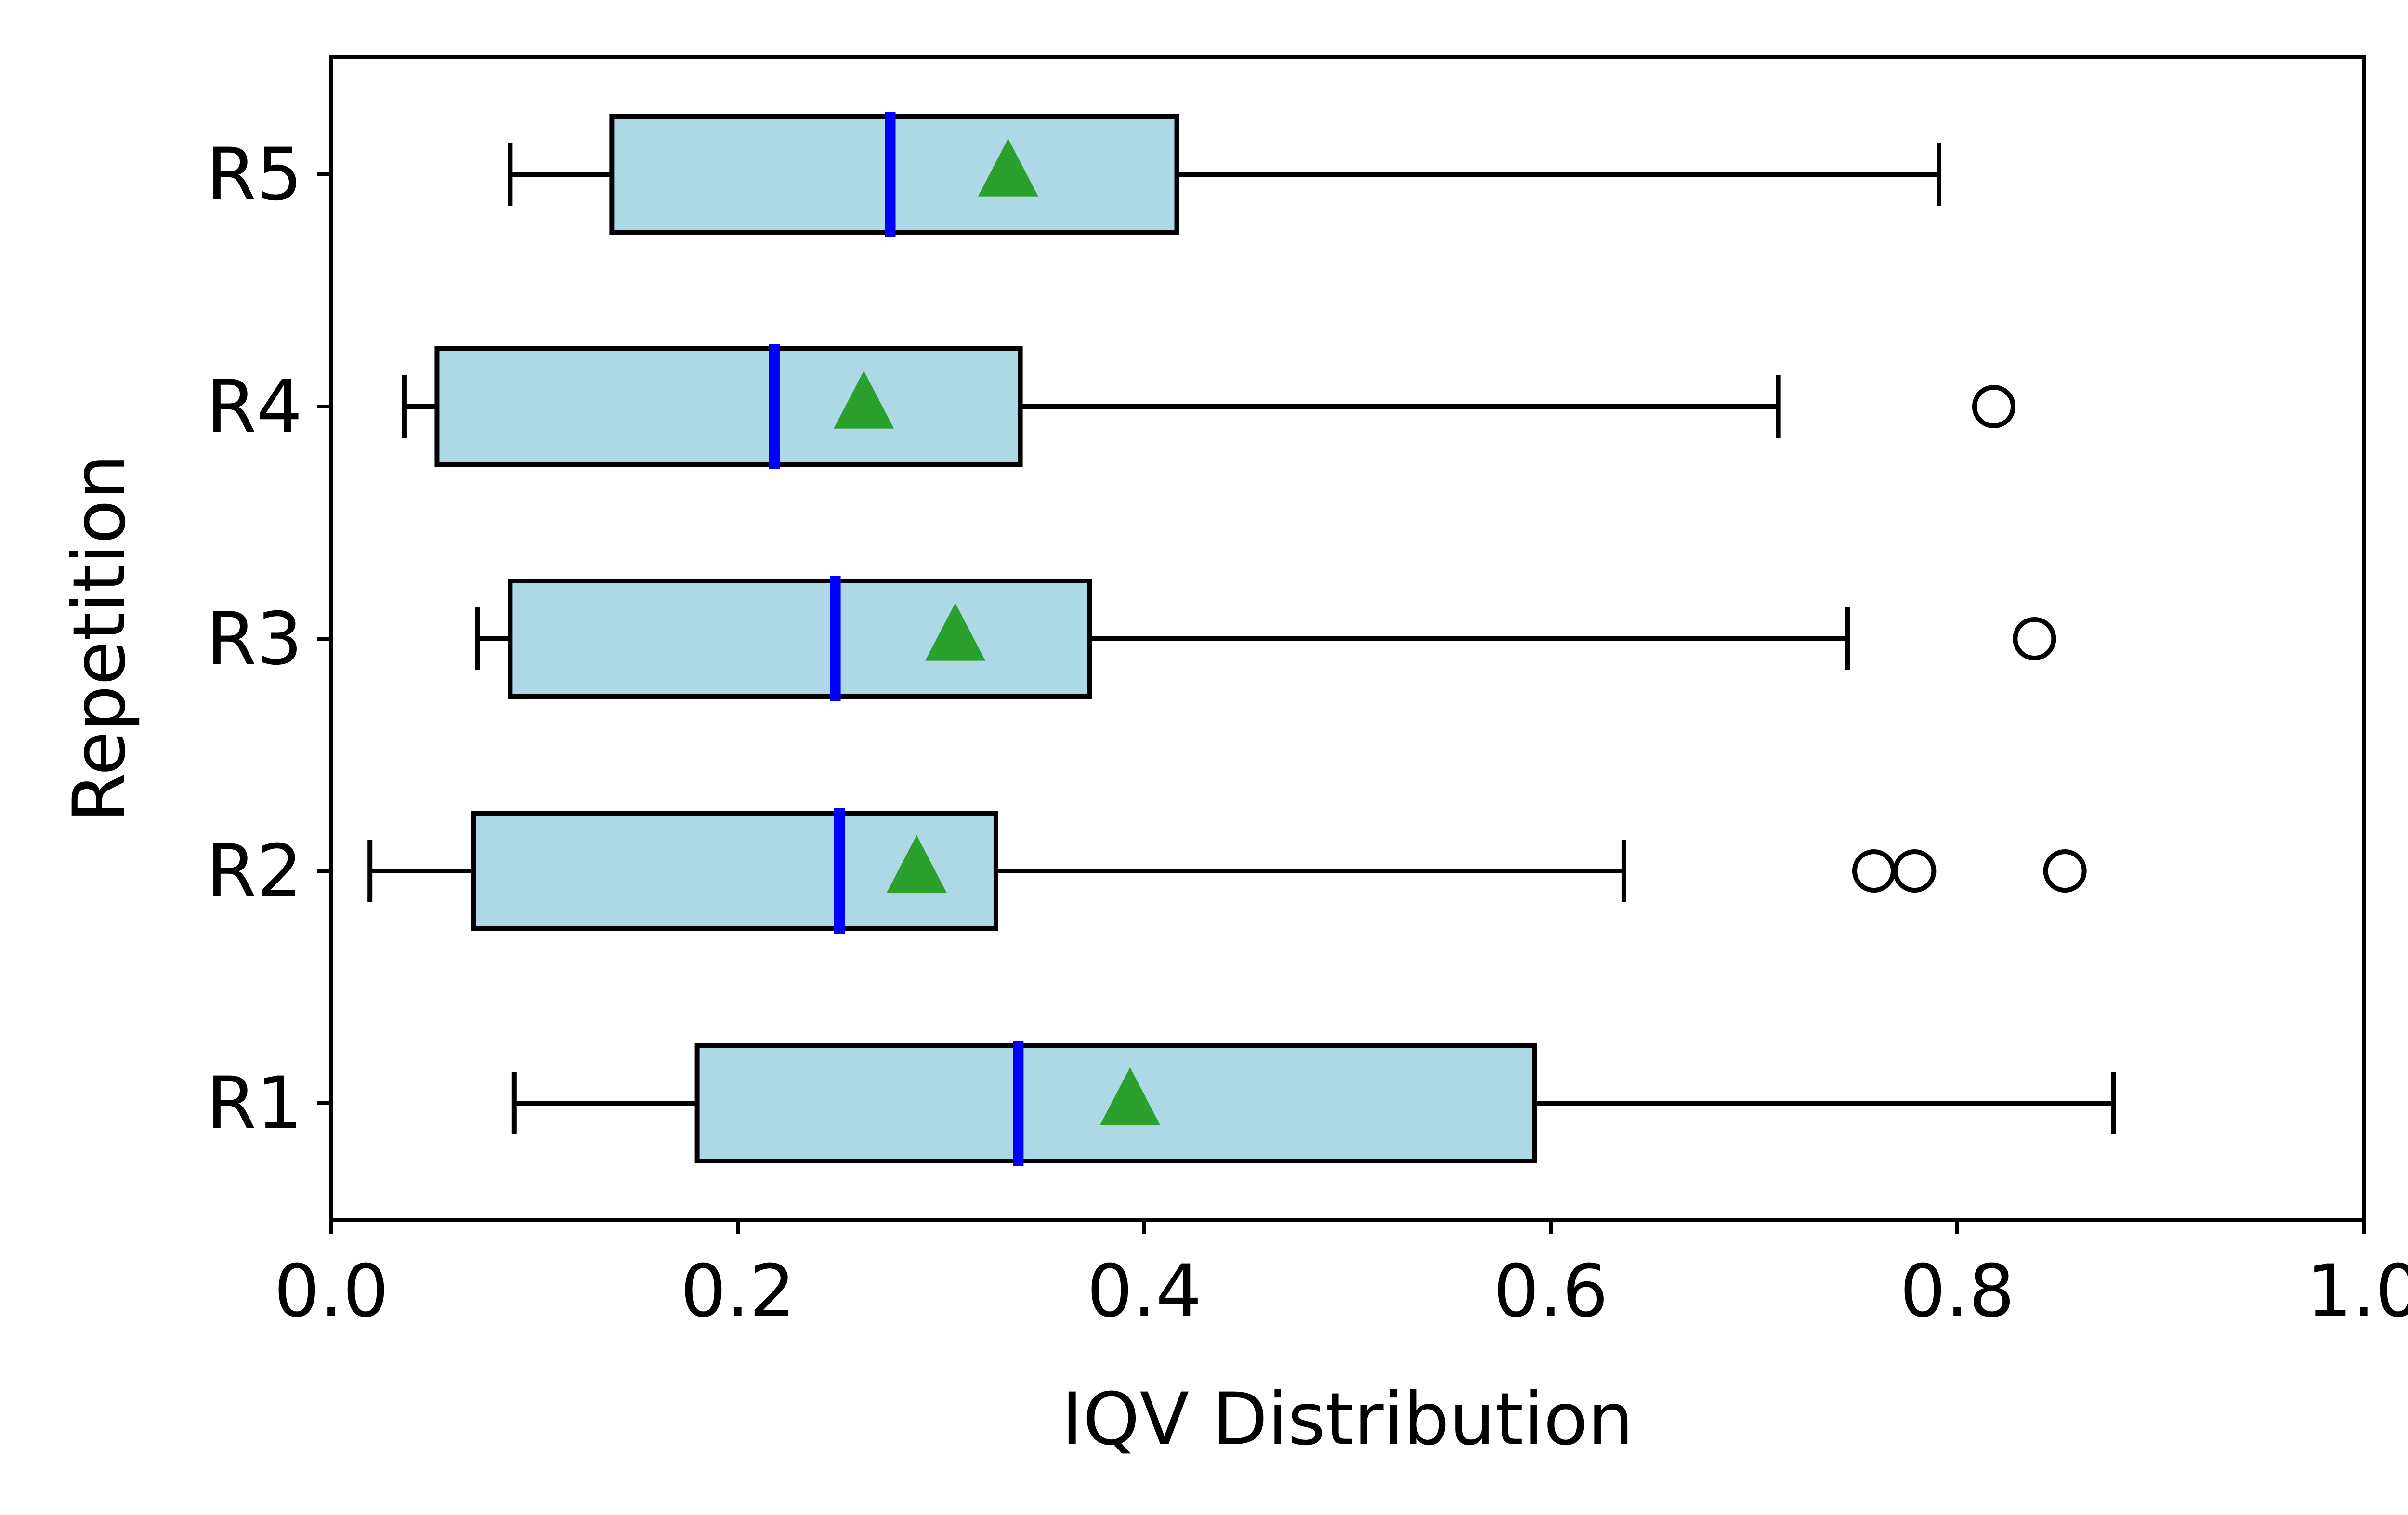 Image resolution: width=2408 pixels, height=1515 pixels. What do you see at coordinates (1144, 1291) in the screenshot?
I see `x-tick-label: 0.4` at bounding box center [1144, 1291].